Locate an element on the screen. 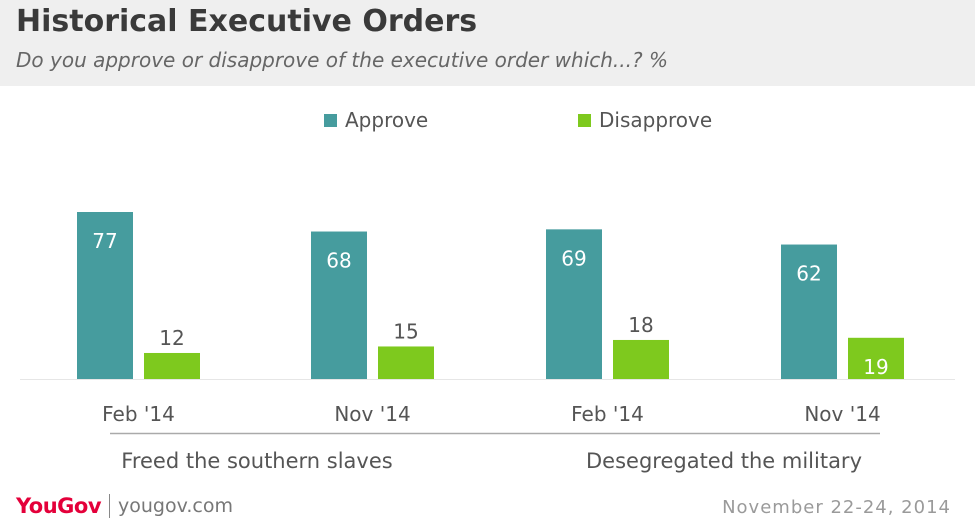  data-label-disapprove-2: 18 is located at coordinates (640, 325).